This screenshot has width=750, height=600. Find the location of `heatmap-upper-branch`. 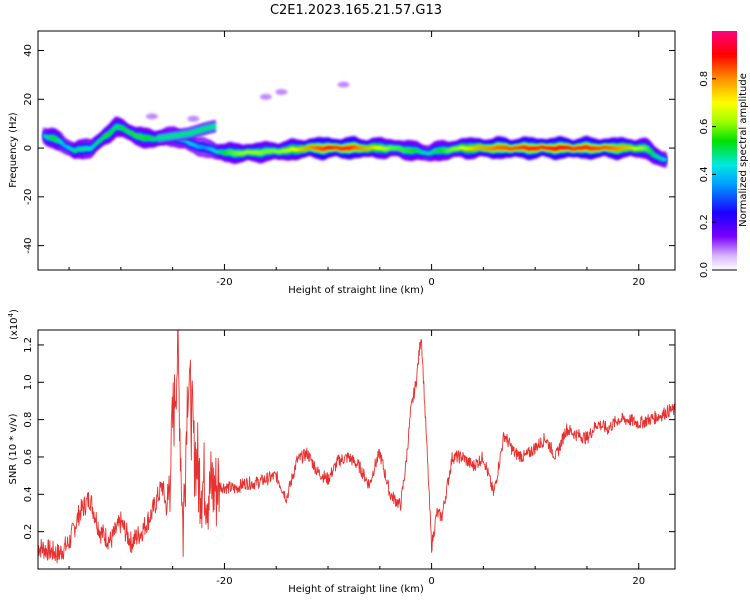

heatmap-upper-branch is located at coordinates (187, 132).